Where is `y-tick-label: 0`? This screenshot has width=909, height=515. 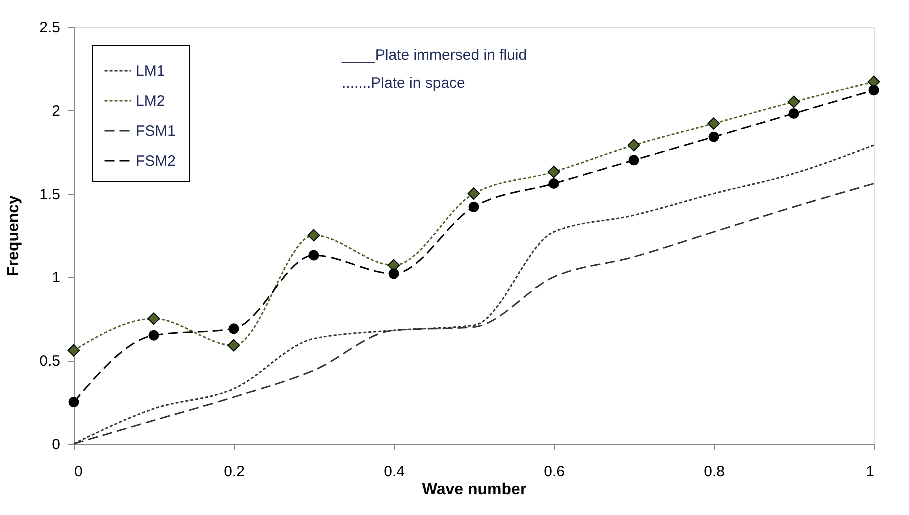
y-tick-label: 0 is located at coordinates (56, 445).